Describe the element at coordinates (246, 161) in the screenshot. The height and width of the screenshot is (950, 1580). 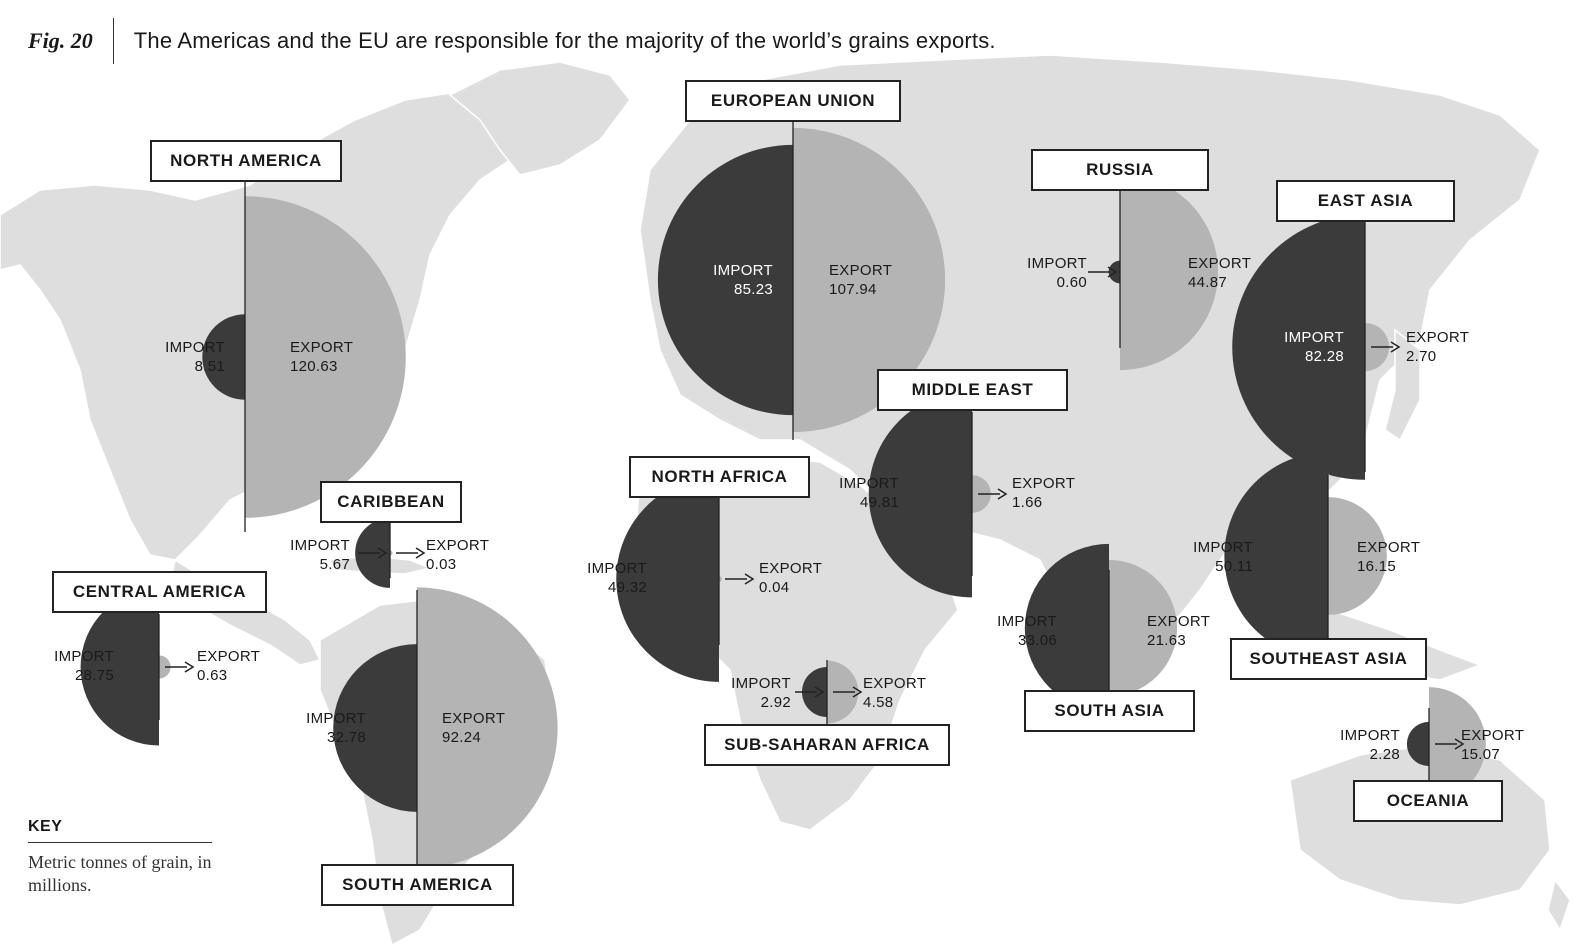
I see `north-america-name-box: NORTH AMERICA` at that location.